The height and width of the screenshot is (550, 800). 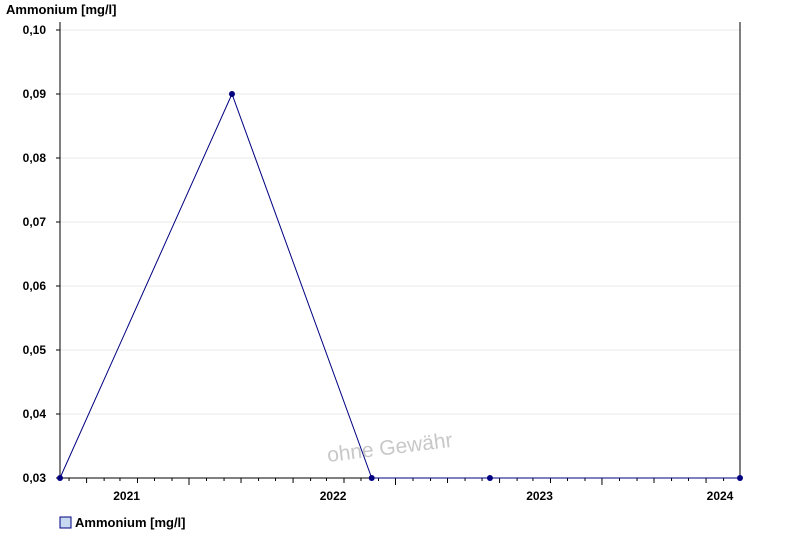 What do you see at coordinates (35, 158) in the screenshot?
I see `y-tick-label: 0,08` at bounding box center [35, 158].